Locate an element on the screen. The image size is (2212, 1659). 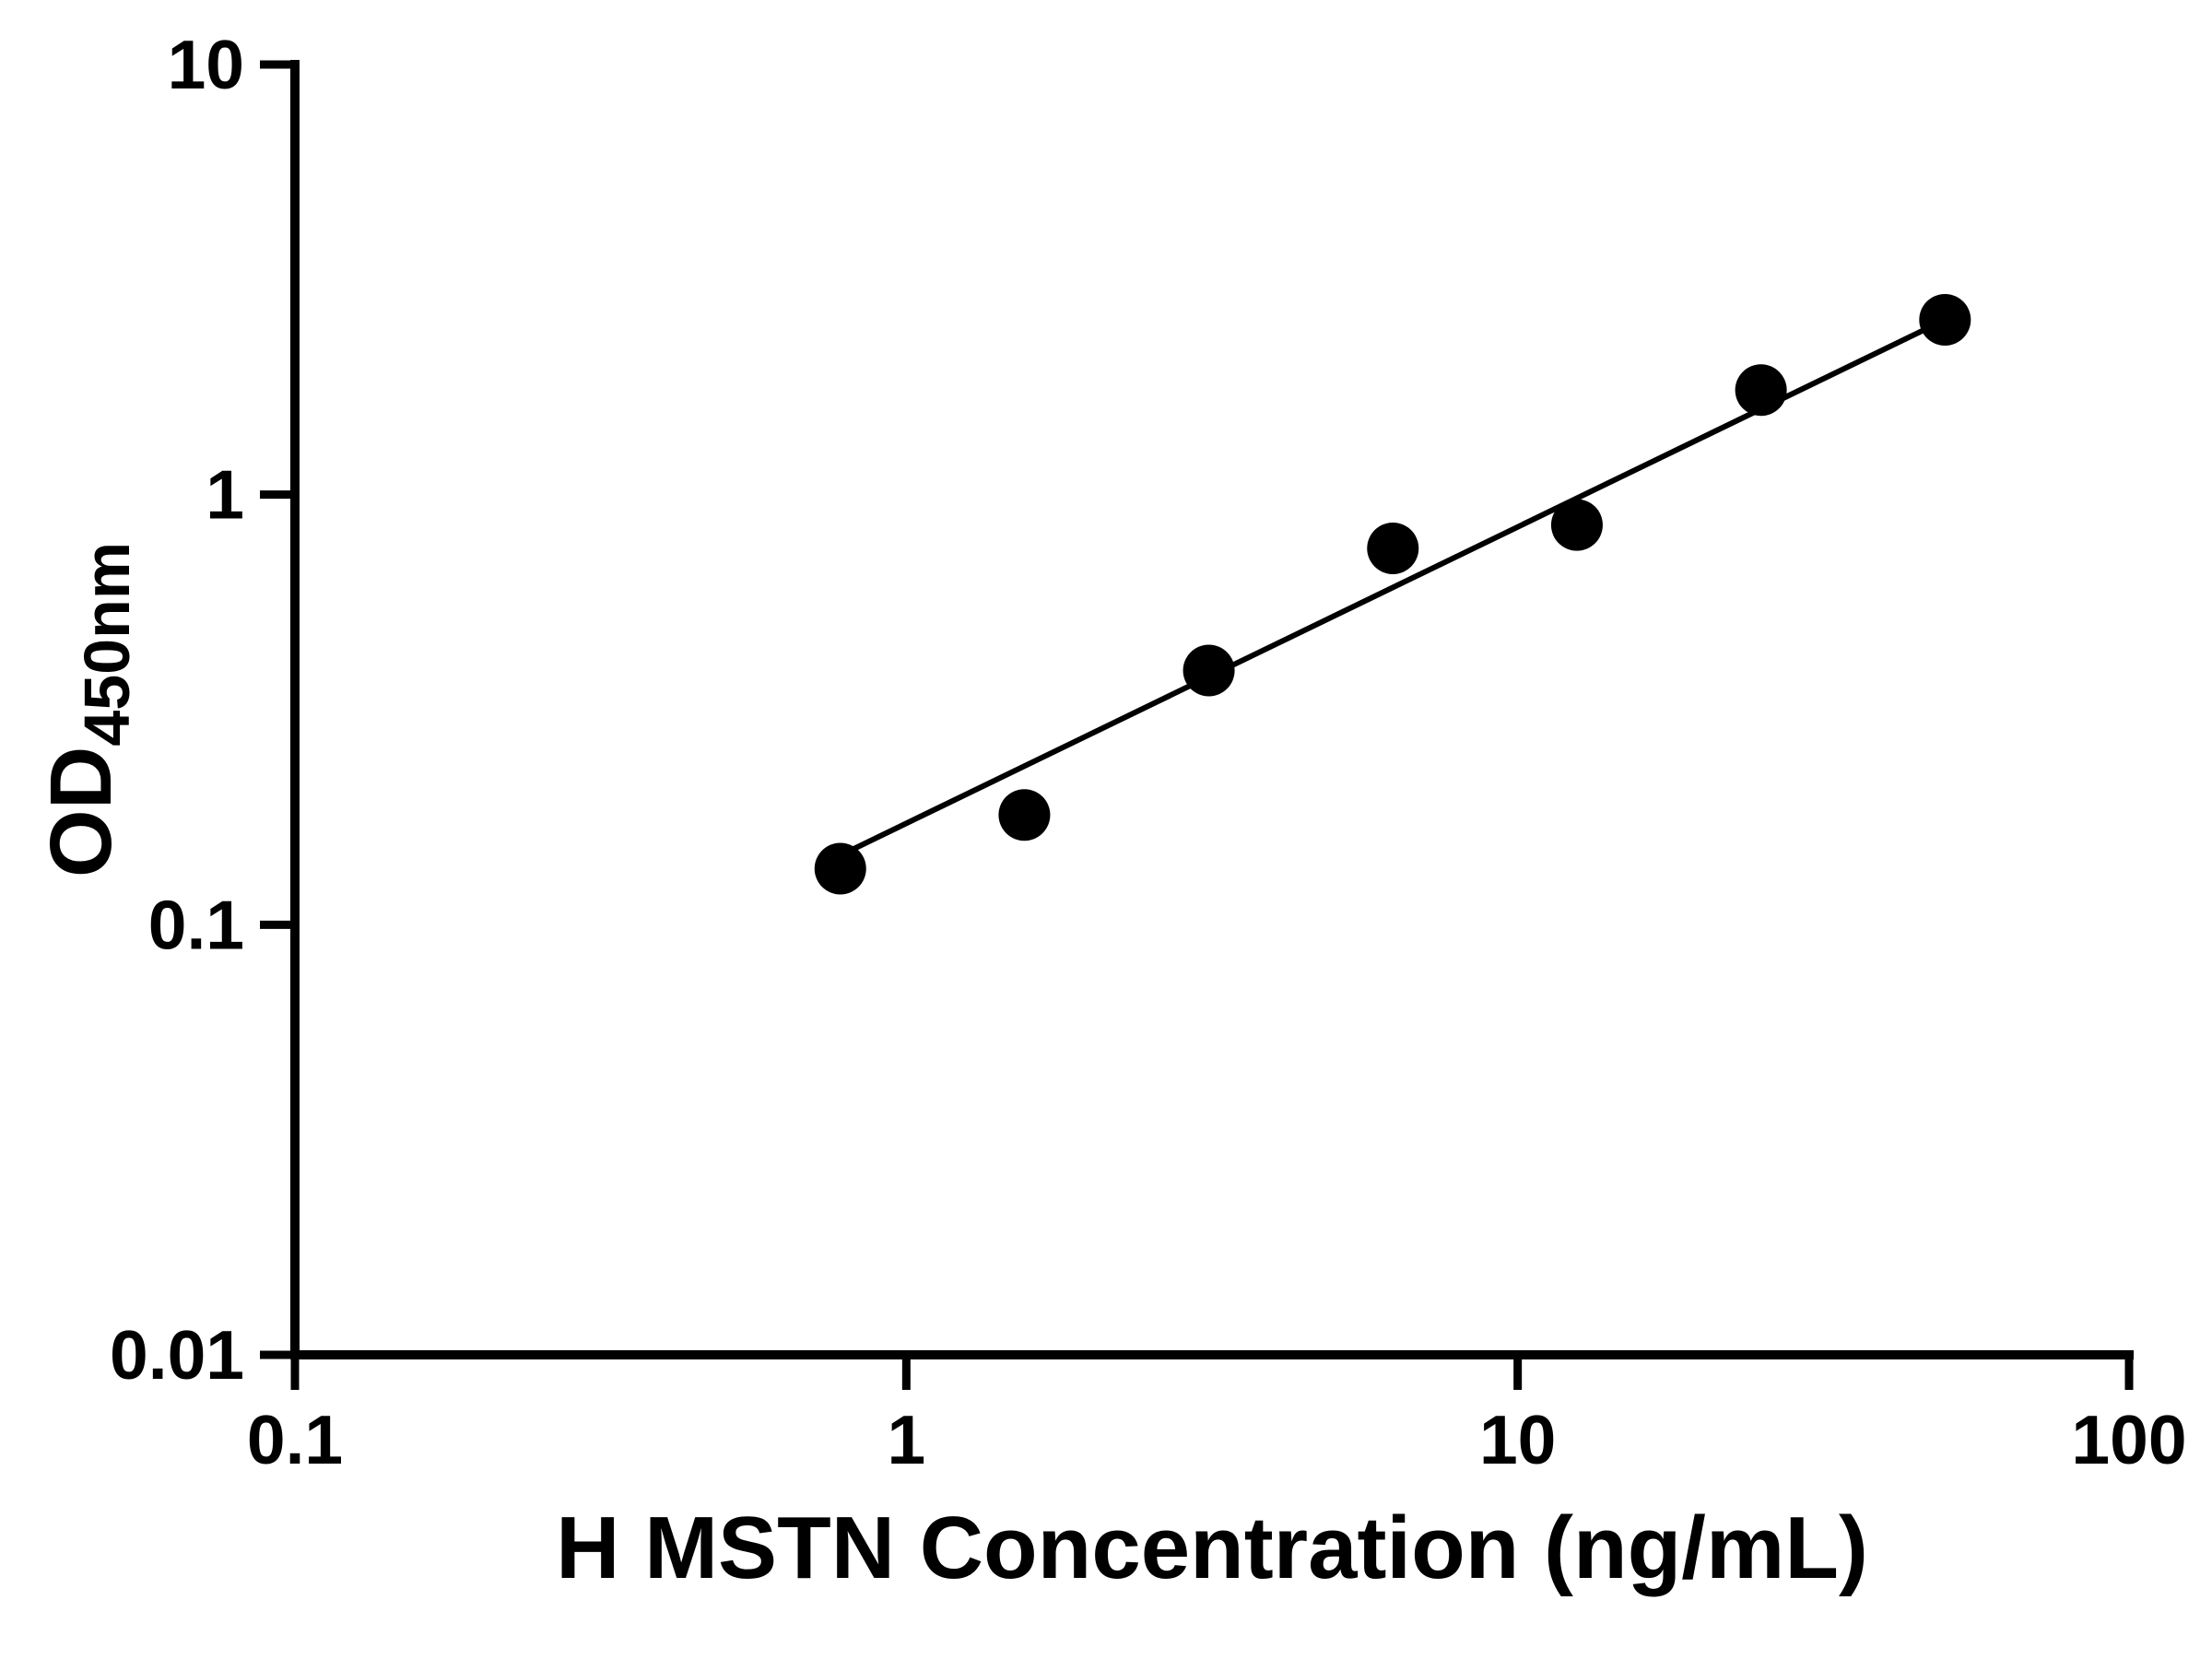
y-axis-tick-label: 0.01 is located at coordinates (177, 1355).